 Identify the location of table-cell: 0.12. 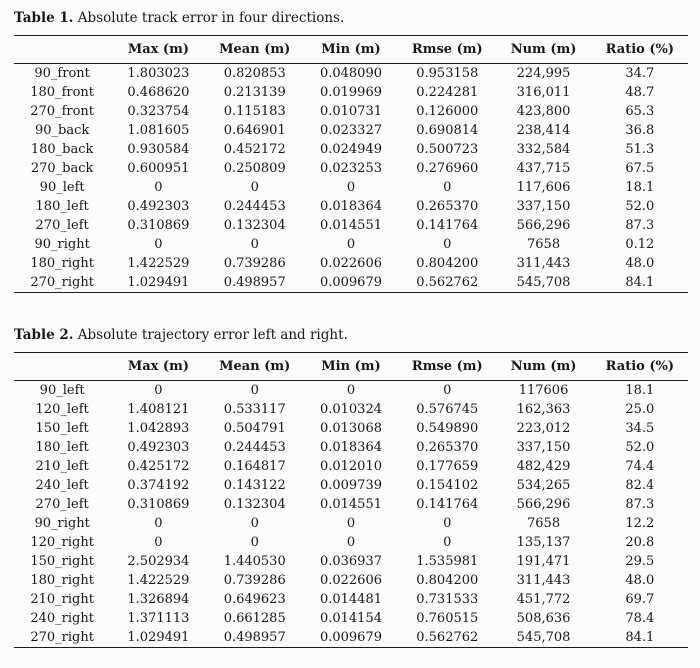
(640, 244).